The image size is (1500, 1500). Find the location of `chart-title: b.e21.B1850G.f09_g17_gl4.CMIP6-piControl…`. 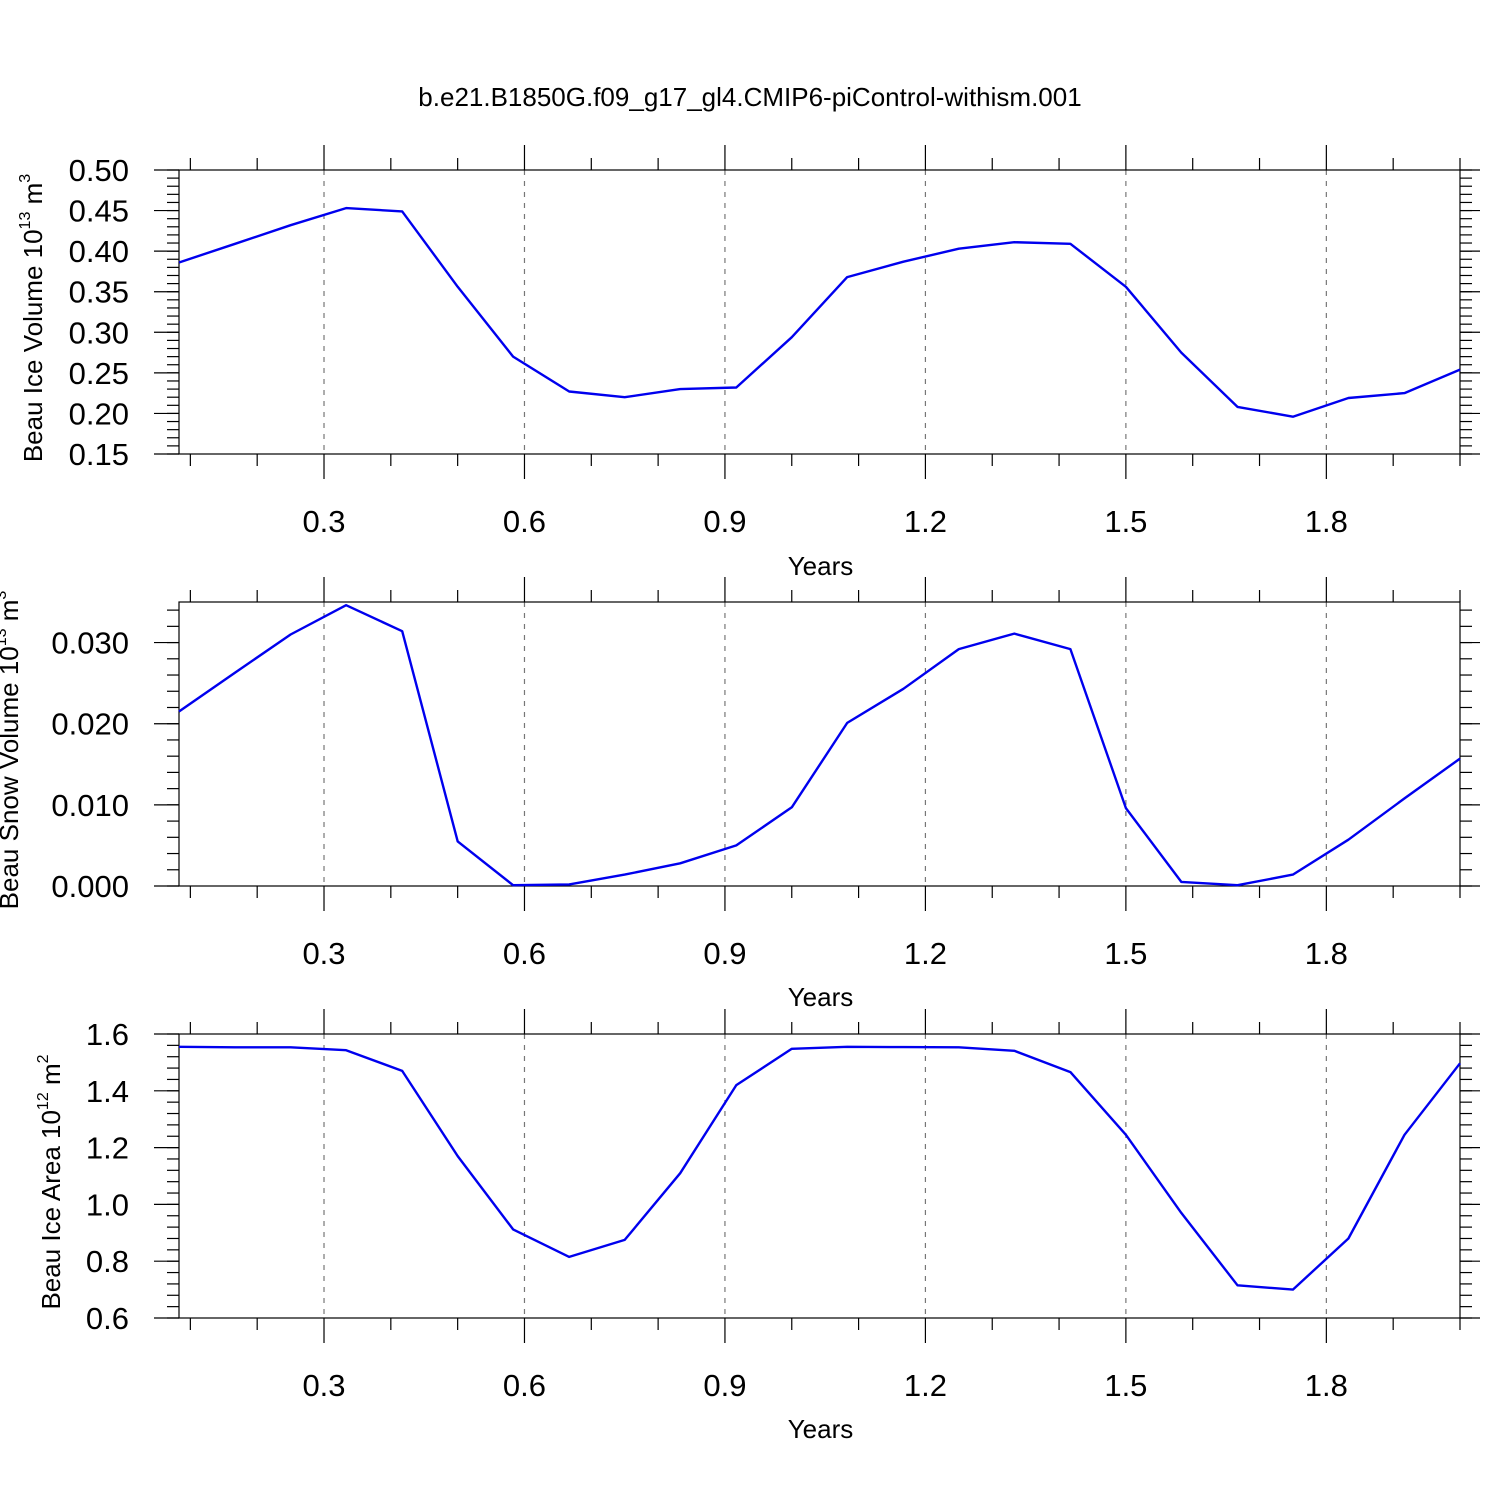

chart-title: b.e21.B1850G.f09_g17_gl4.CMIP6-piControl… is located at coordinates (749, 97).